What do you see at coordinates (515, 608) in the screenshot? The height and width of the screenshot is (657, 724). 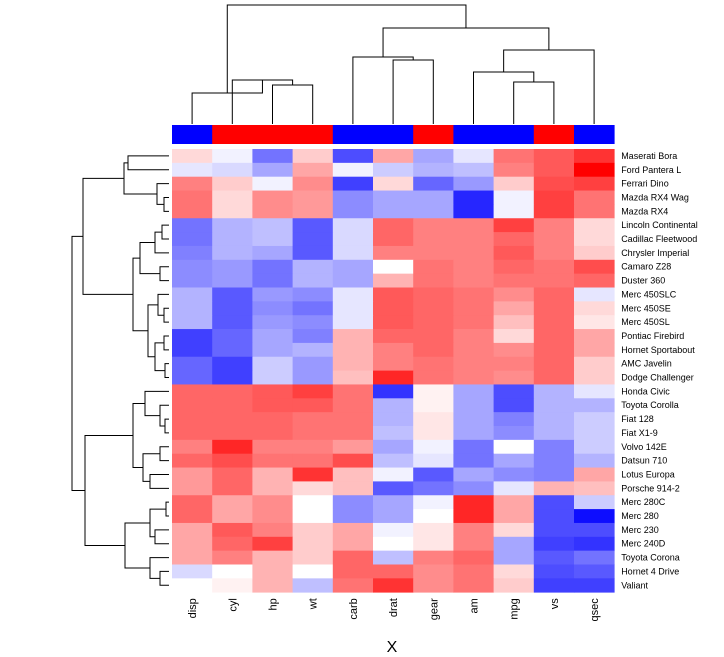 I see `column-label: mpg` at bounding box center [515, 608].